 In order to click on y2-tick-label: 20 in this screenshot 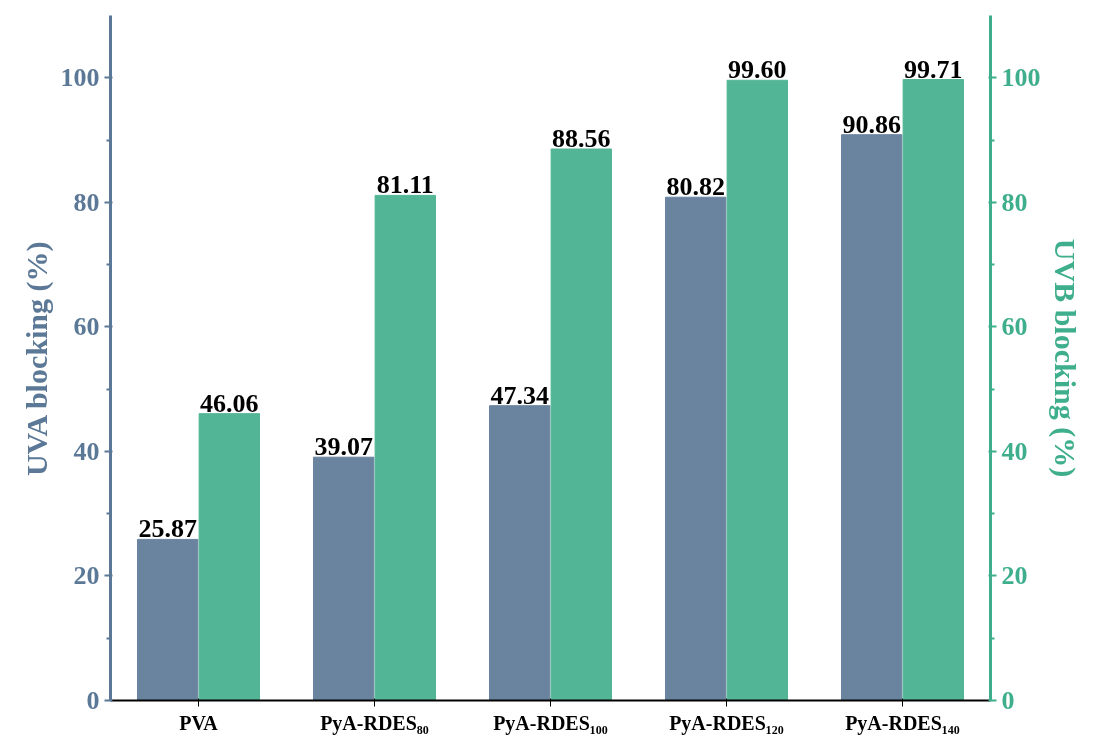, I will do `click(1014, 576)`.